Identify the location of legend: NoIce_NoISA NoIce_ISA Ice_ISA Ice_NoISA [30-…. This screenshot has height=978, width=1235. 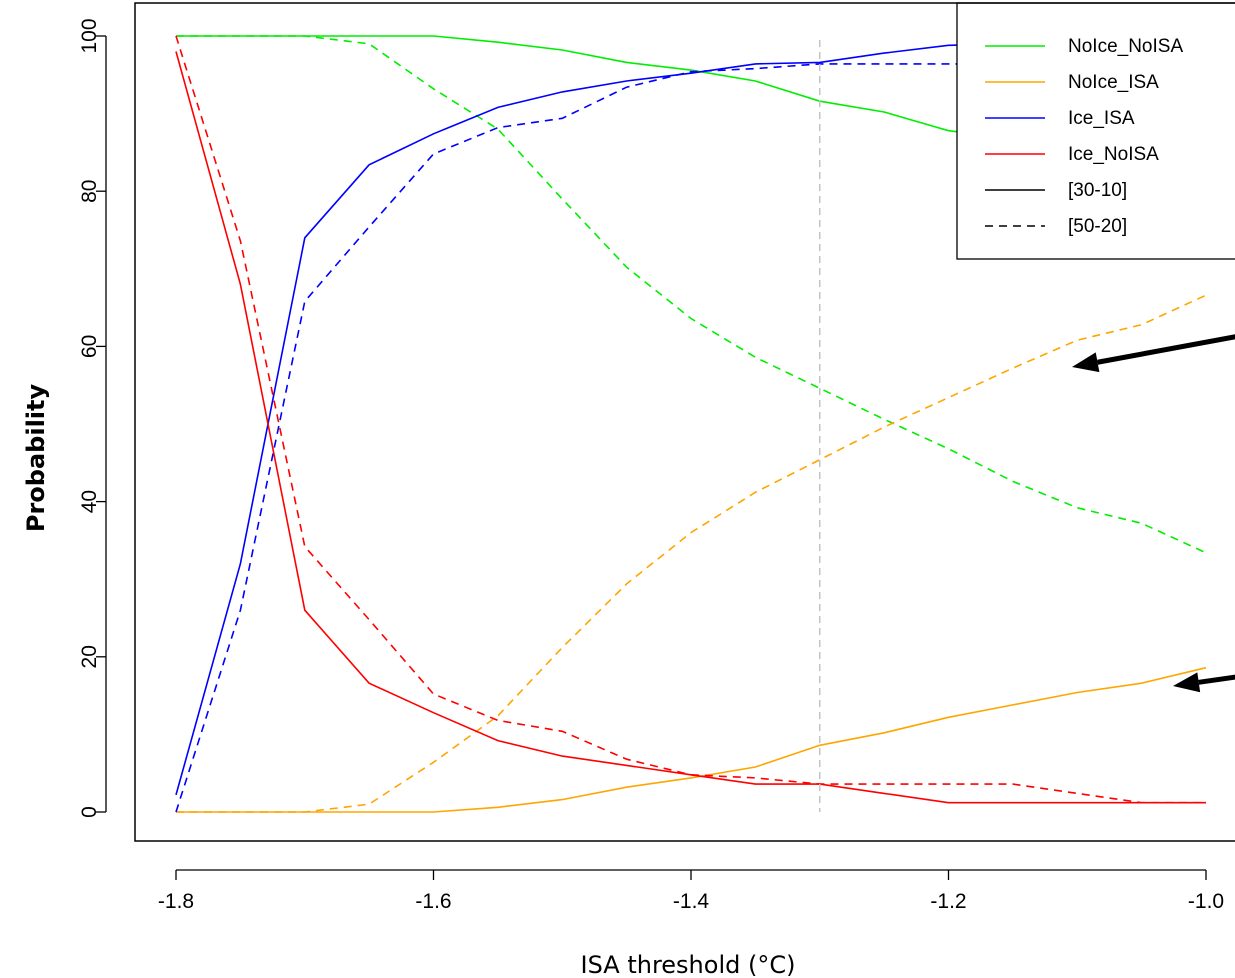
(1095, 131).